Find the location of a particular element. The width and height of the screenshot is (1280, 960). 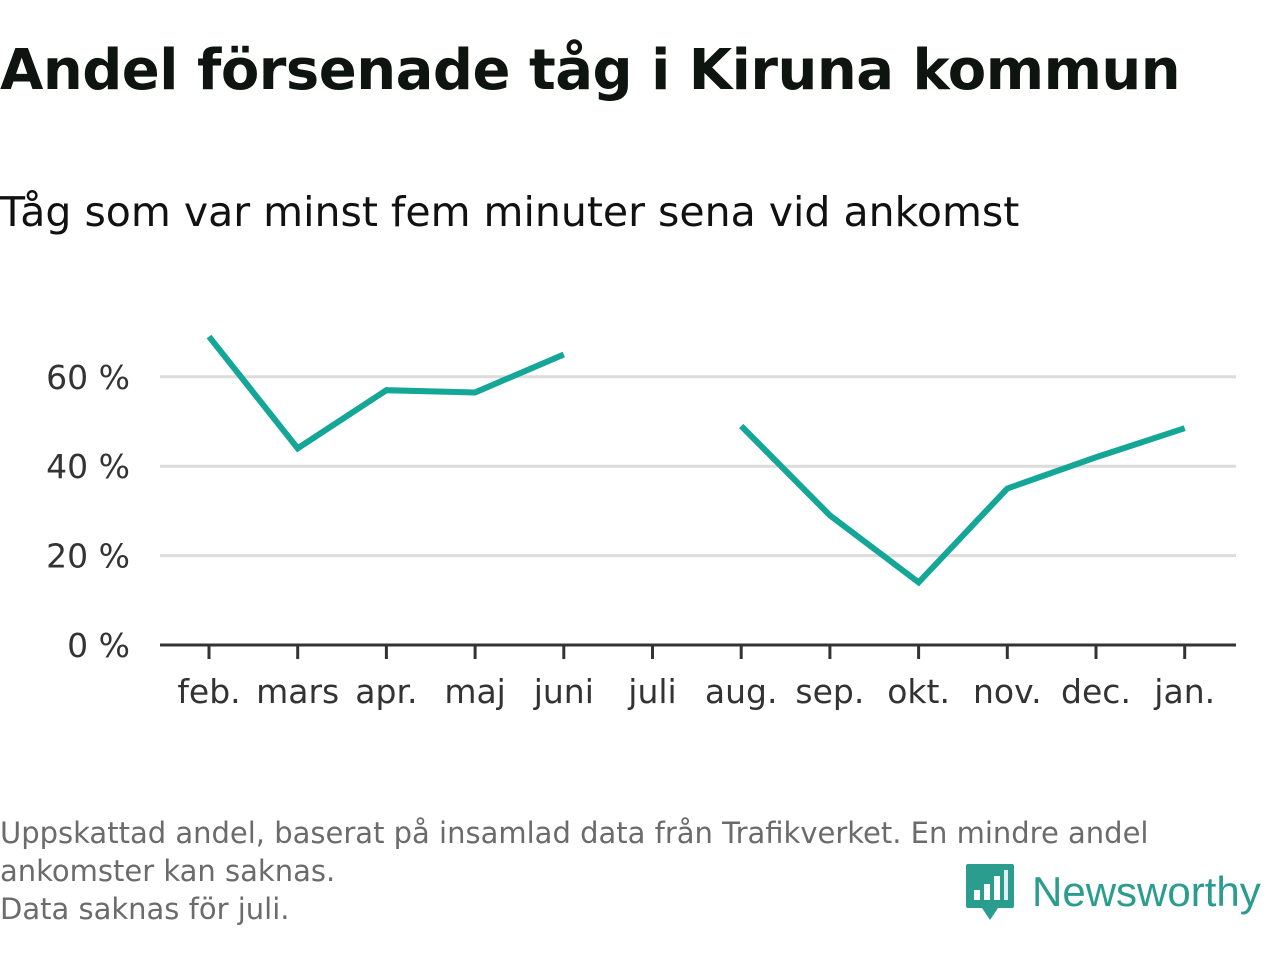

y-tick-label: 60 % is located at coordinates (88, 377).